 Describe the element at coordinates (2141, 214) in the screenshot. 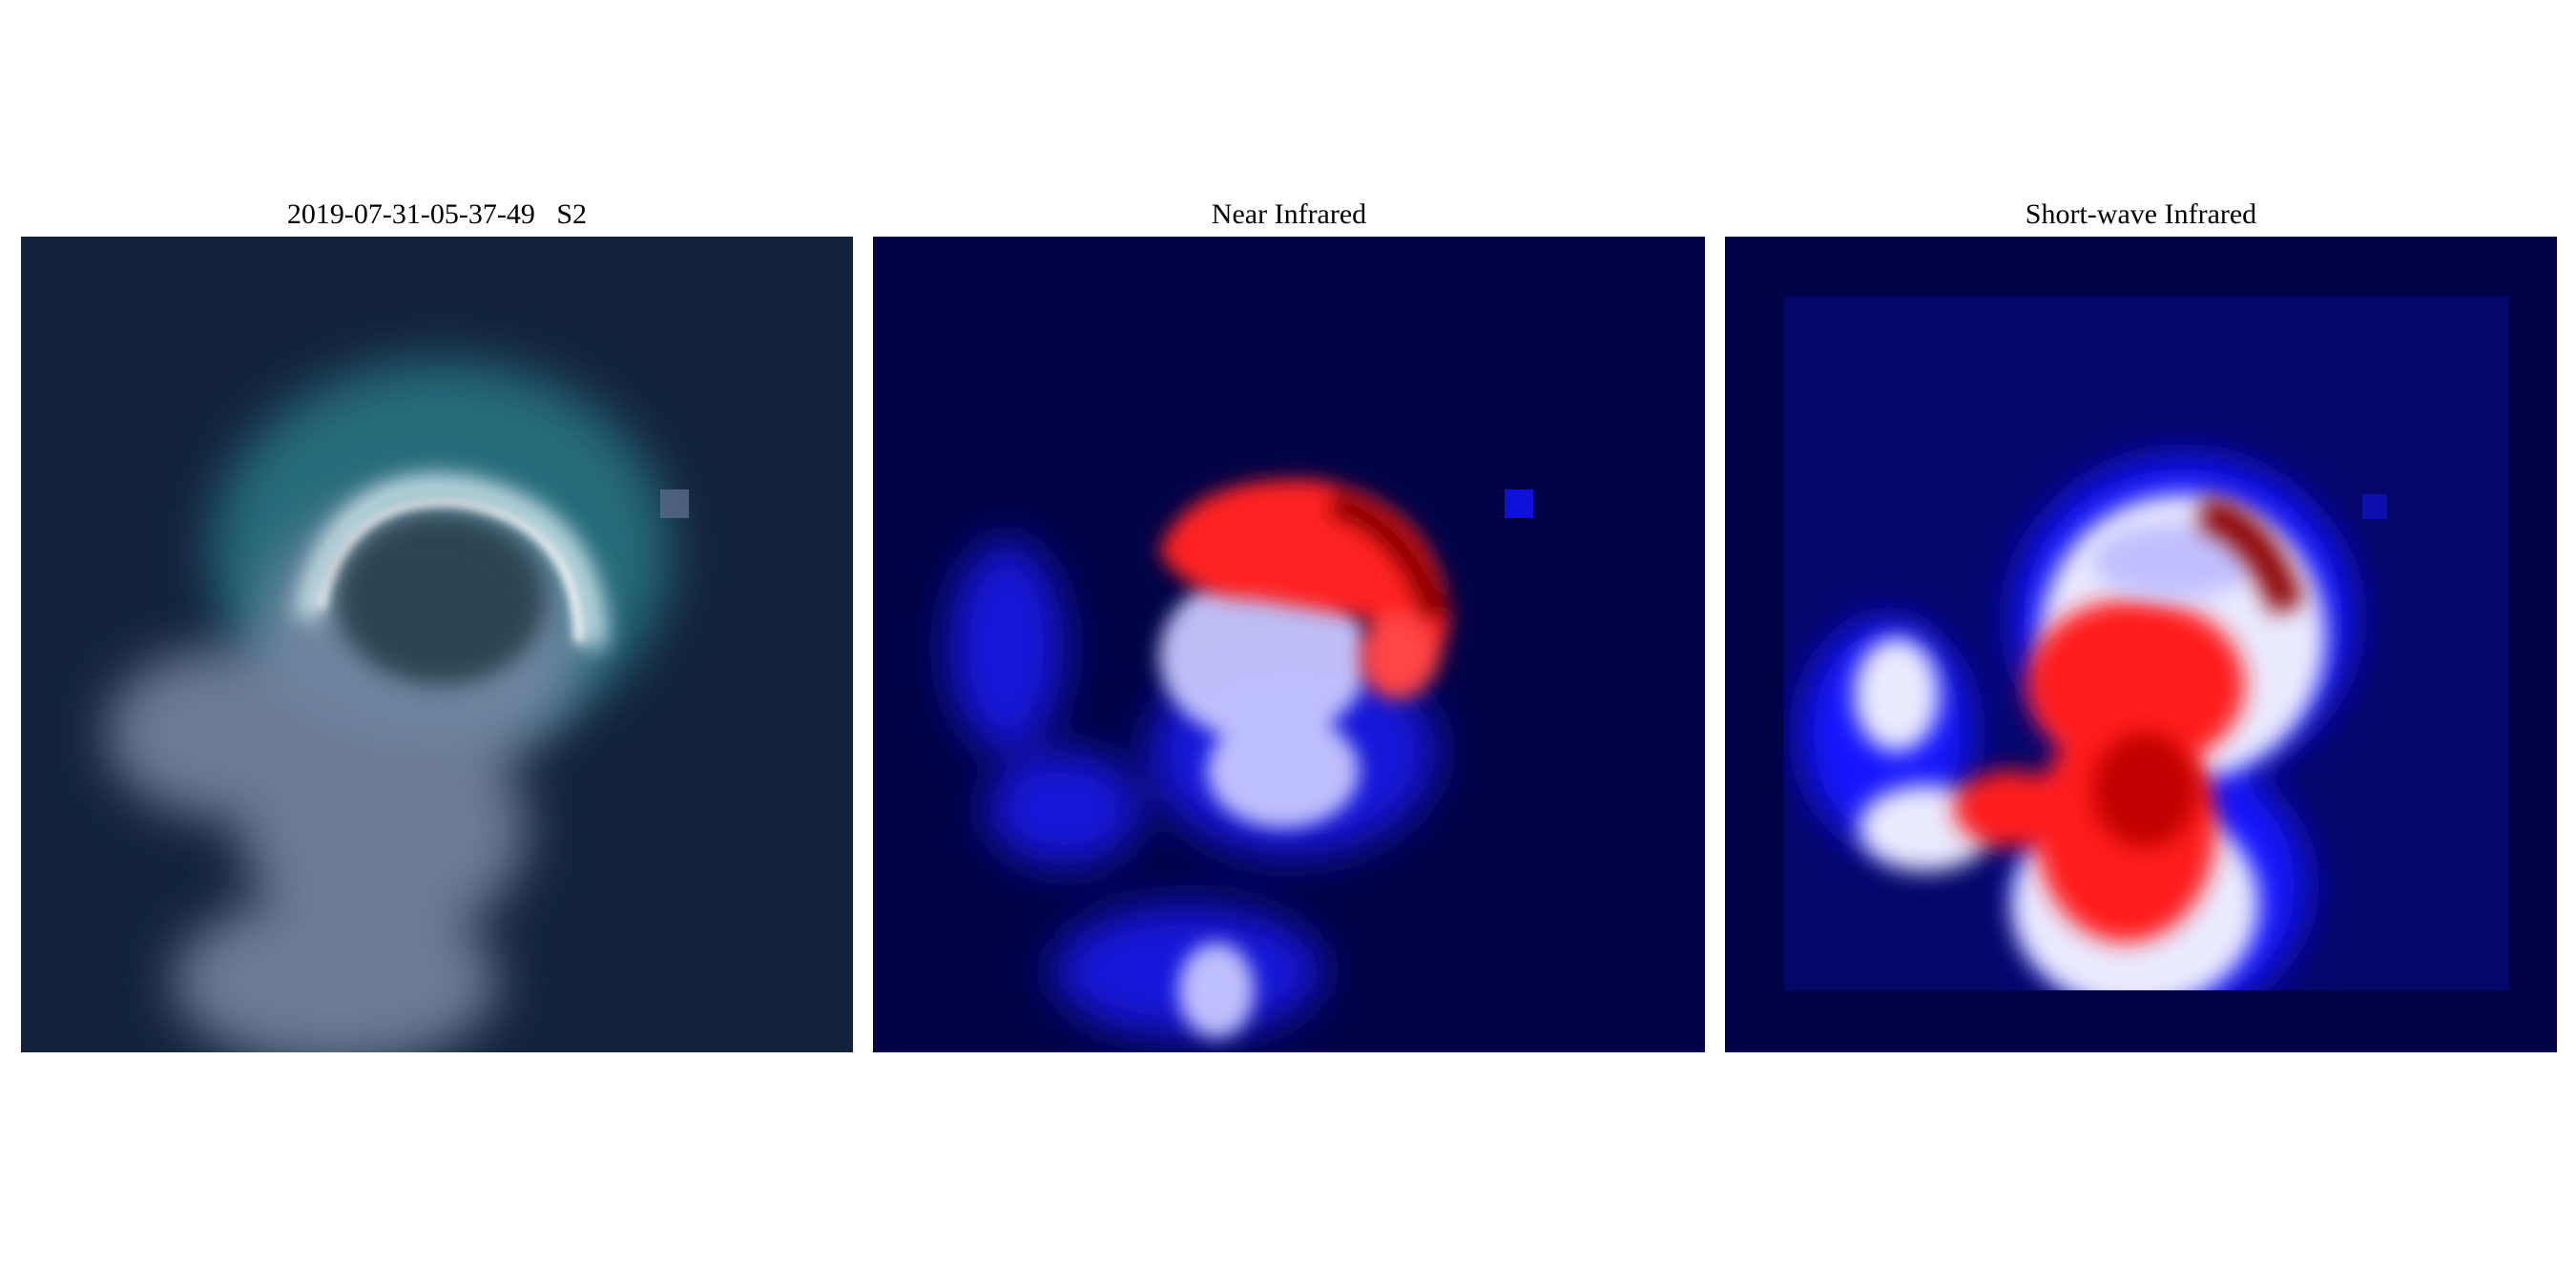

I see `panel-title-swir: Short-wave Infrared` at that location.